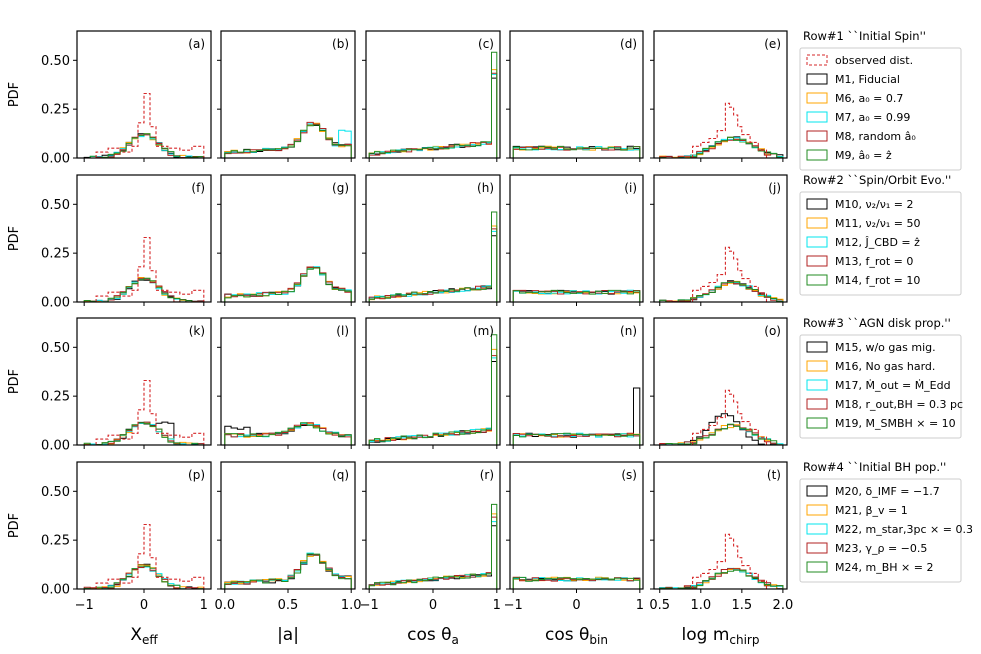 This screenshot has height=654, width=981. Describe the element at coordinates (126, 537) in the screenshot. I see `panel-3-0: (p) 0.00 0.25 0.50 −1 0 1` at that location.